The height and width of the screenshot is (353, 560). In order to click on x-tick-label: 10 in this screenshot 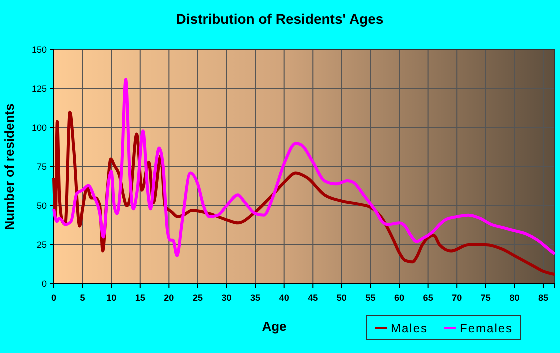, I will do `click(111, 297)`.